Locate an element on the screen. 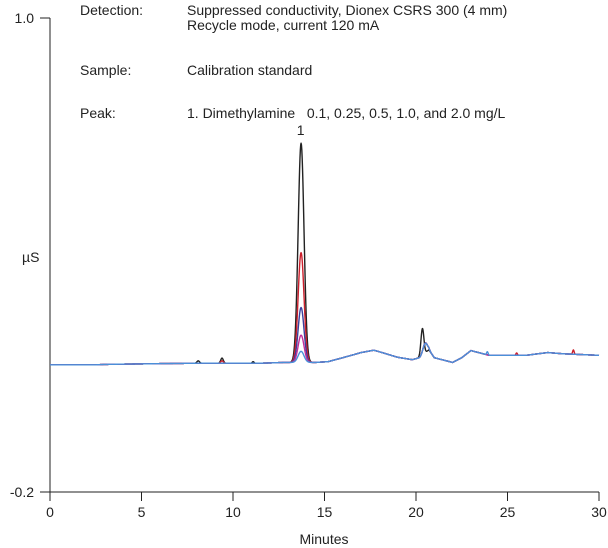  trace-0-5-mg-per-l is located at coordinates (324, 336).